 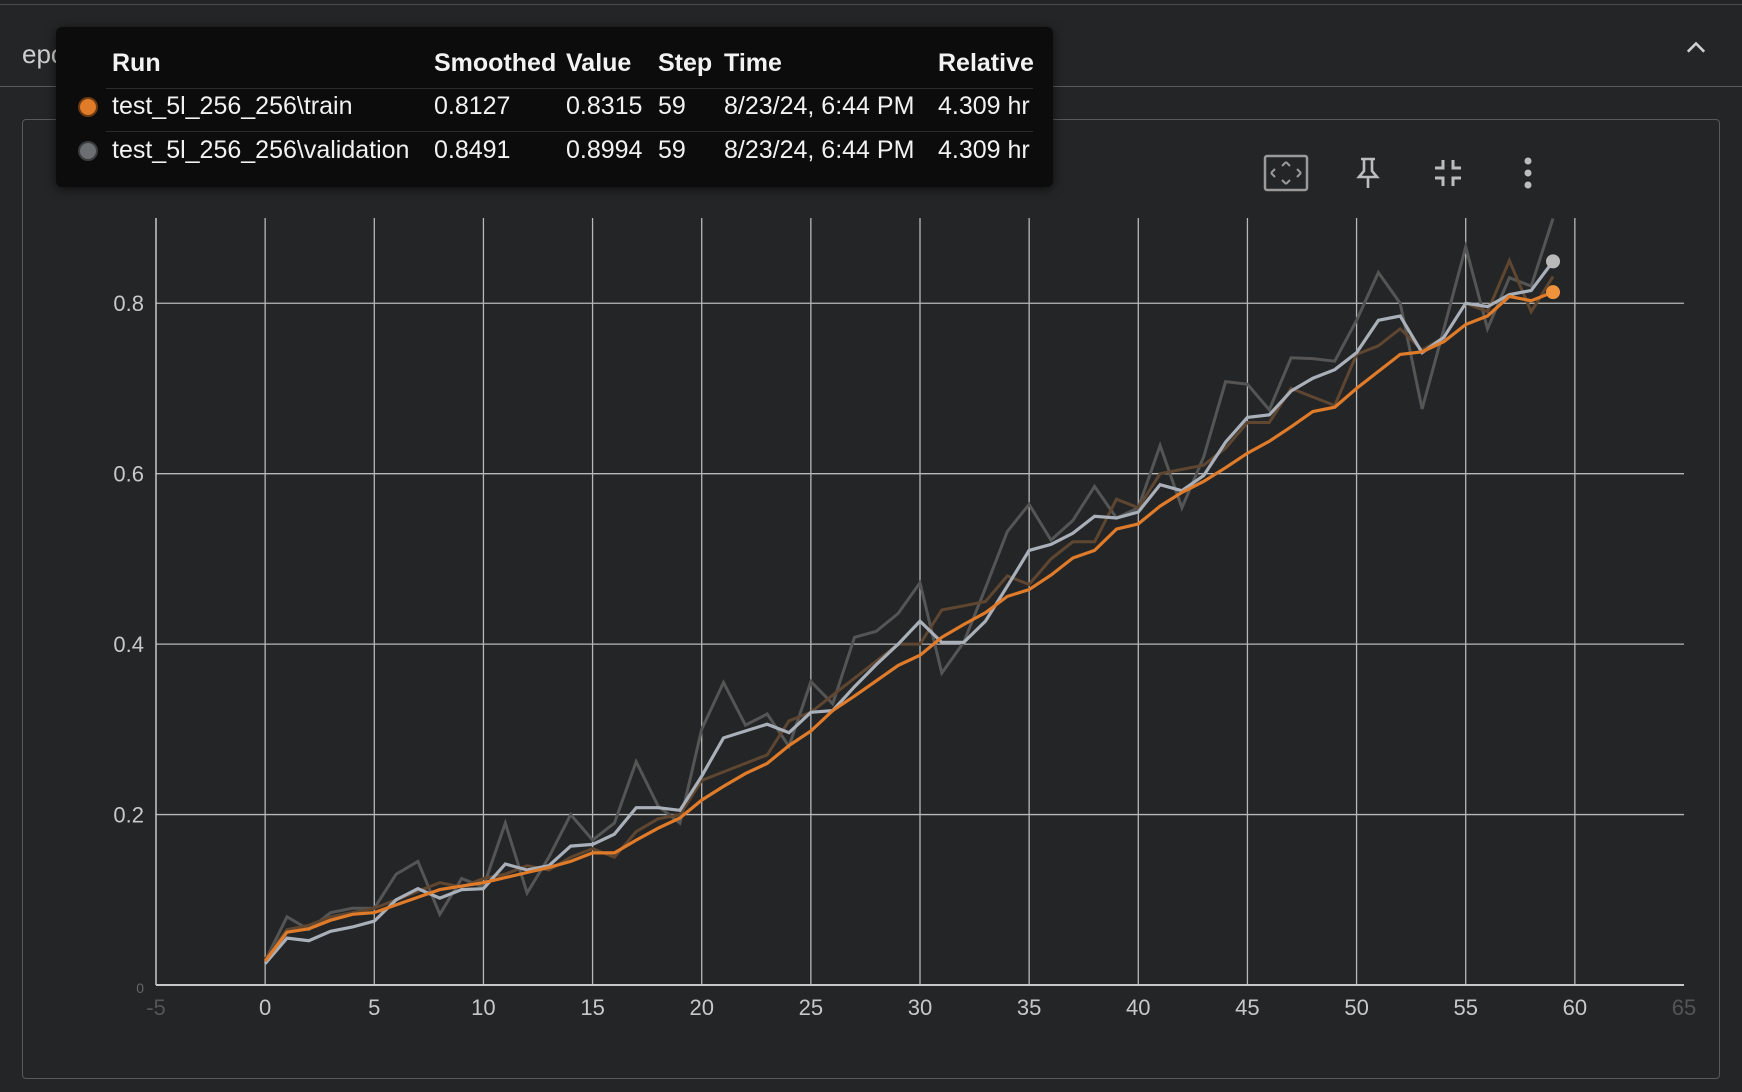 What do you see at coordinates (753, 63) in the screenshot?
I see `tooltip-header-time: Time` at bounding box center [753, 63].